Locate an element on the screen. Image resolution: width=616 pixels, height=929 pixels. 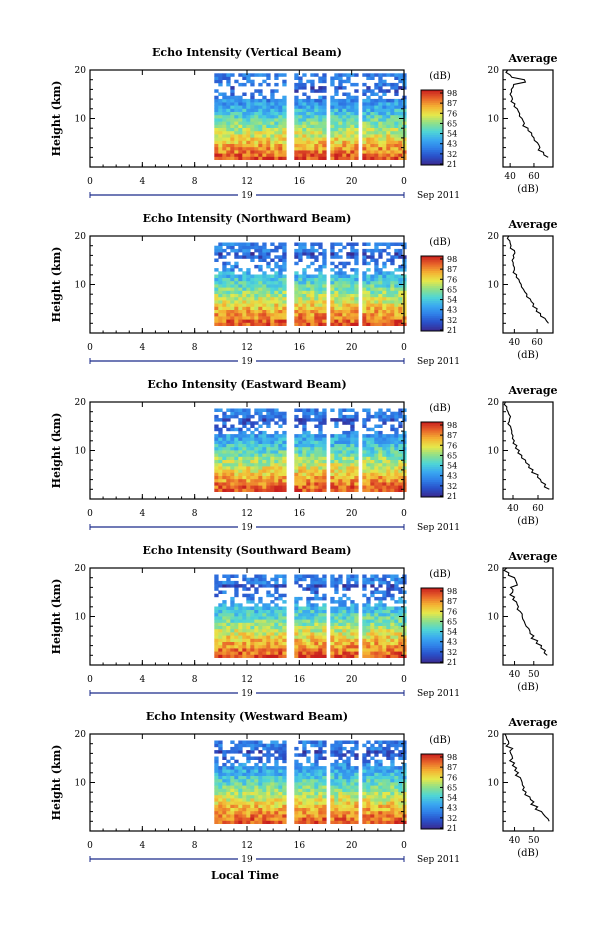
colorbar-unit: (dB) is located at coordinates (440, 76).